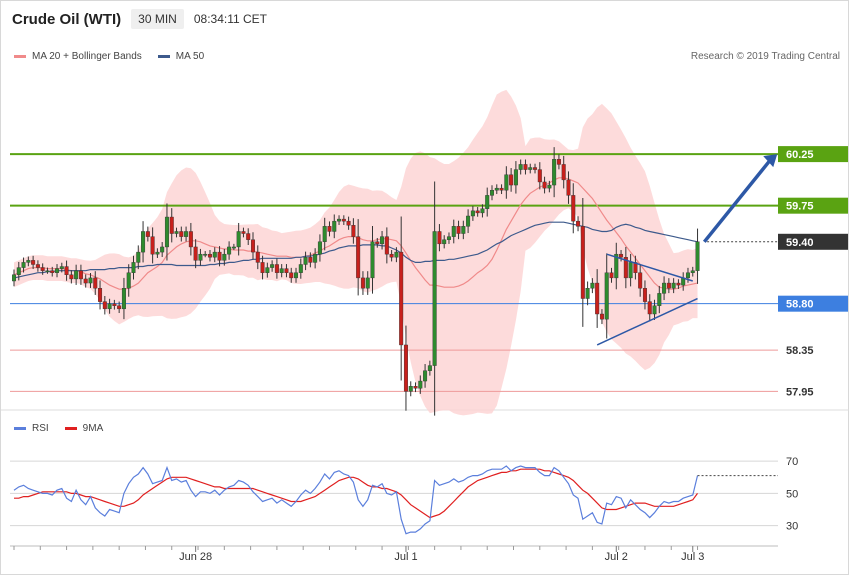 The height and width of the screenshot is (576, 850). I want to click on rsi-tick-70: 70, so click(792, 462).